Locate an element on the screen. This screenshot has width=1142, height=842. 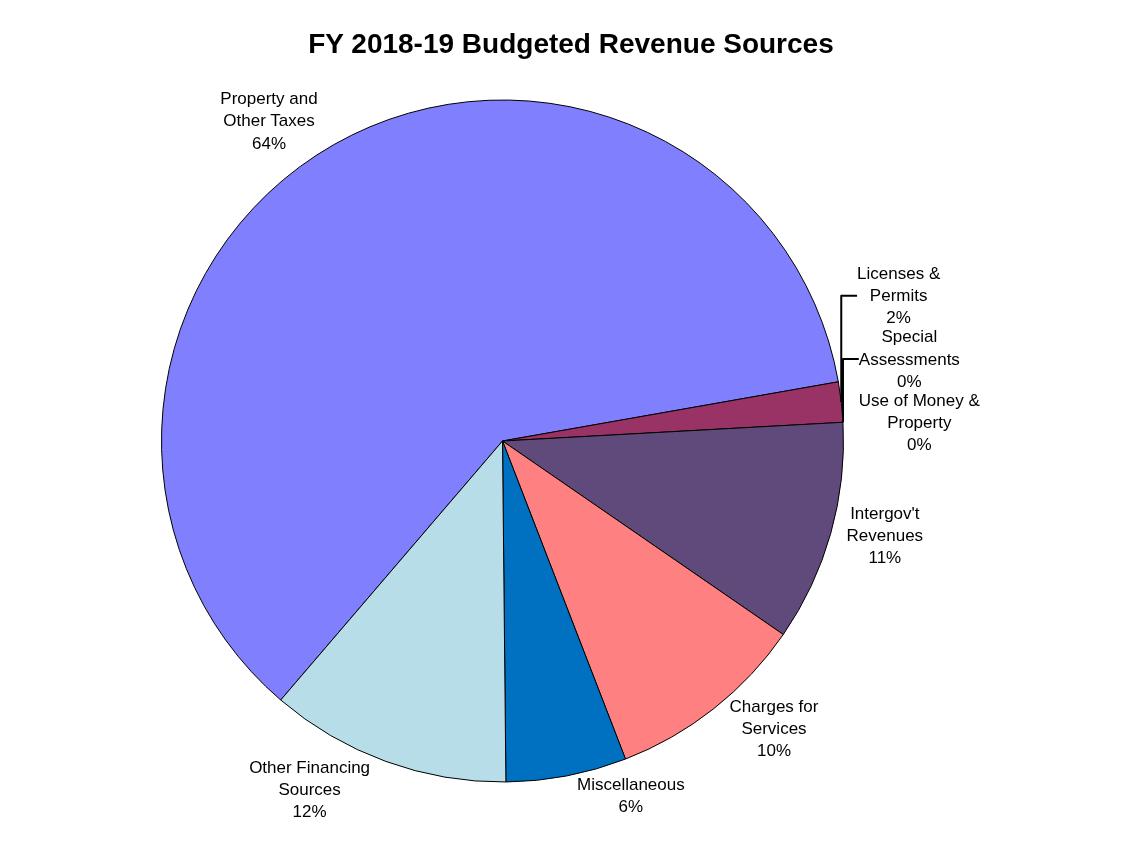
data-label: 64% is located at coordinates (269, 143).